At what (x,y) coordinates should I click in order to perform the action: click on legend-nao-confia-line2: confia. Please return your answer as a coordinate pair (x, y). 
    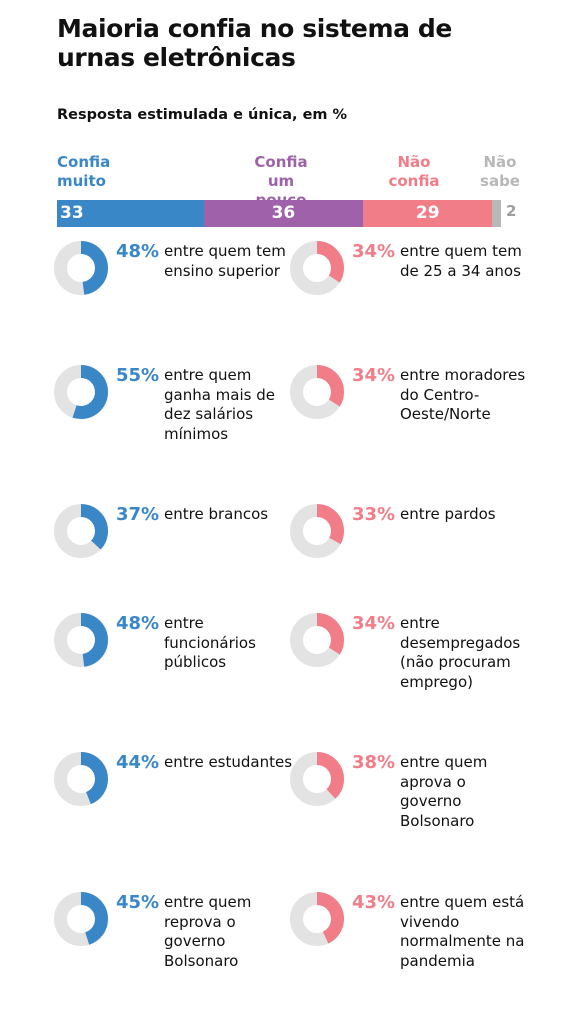
    Looking at the image, I should click on (414, 181).